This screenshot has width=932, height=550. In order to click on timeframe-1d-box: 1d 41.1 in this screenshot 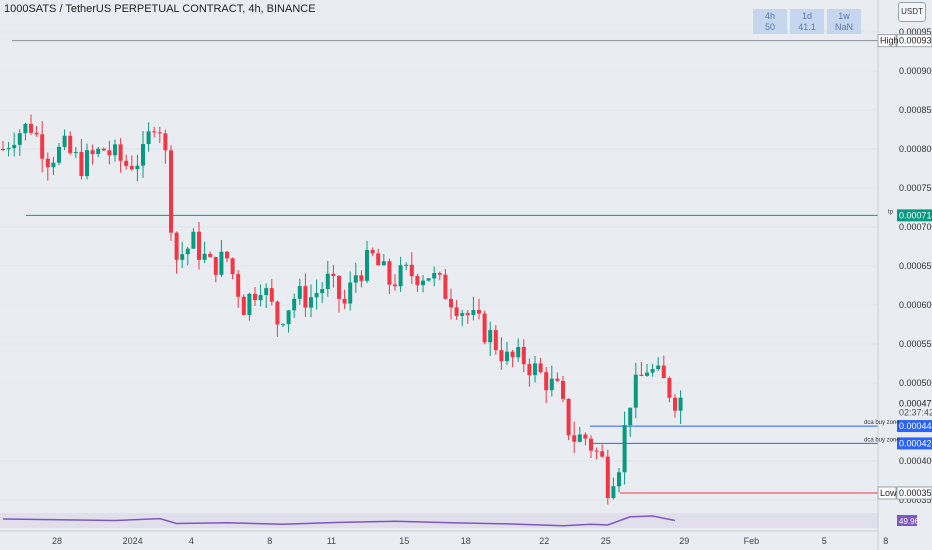, I will do `click(807, 21)`.